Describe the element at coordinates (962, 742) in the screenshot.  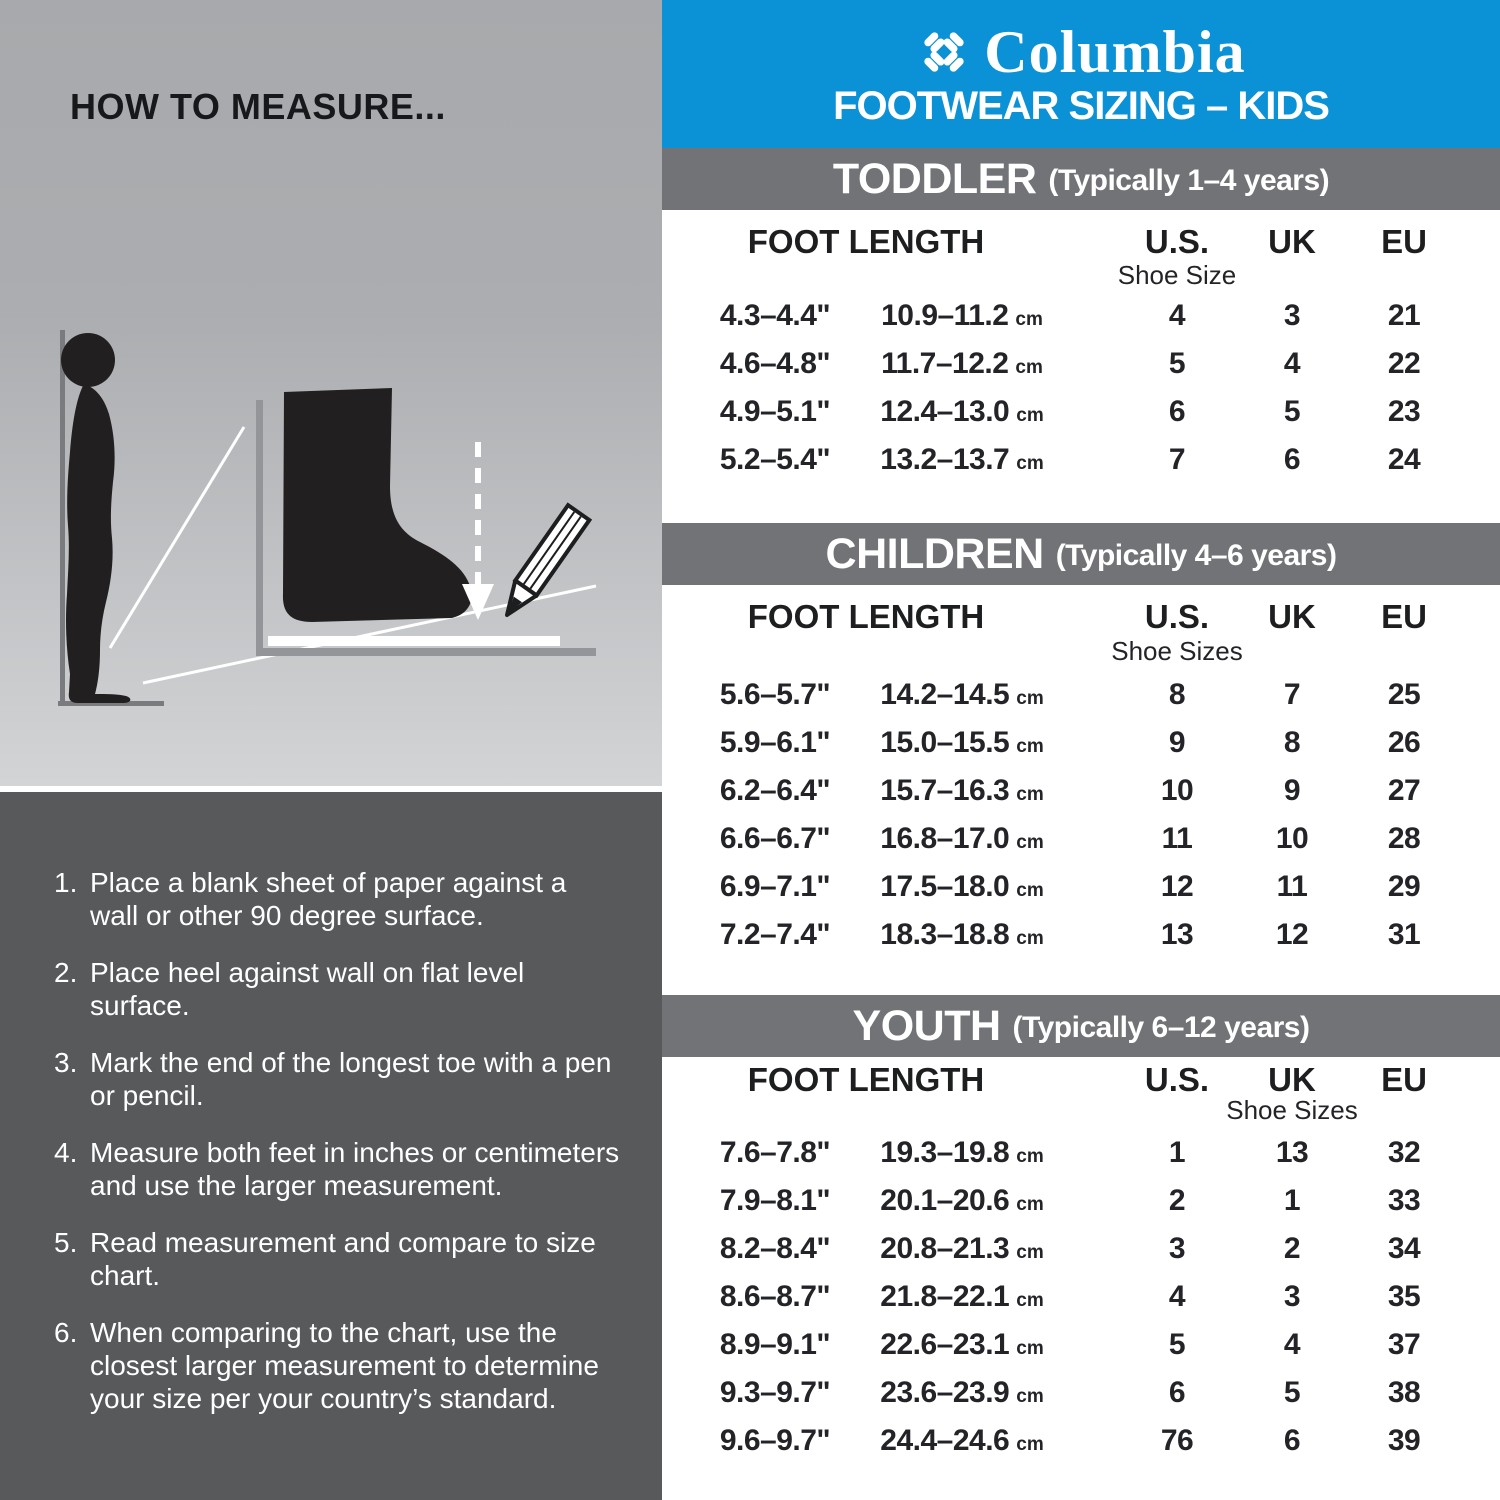
I see `cell-foot-length-cm: 15.0–15.5 cm` at that location.